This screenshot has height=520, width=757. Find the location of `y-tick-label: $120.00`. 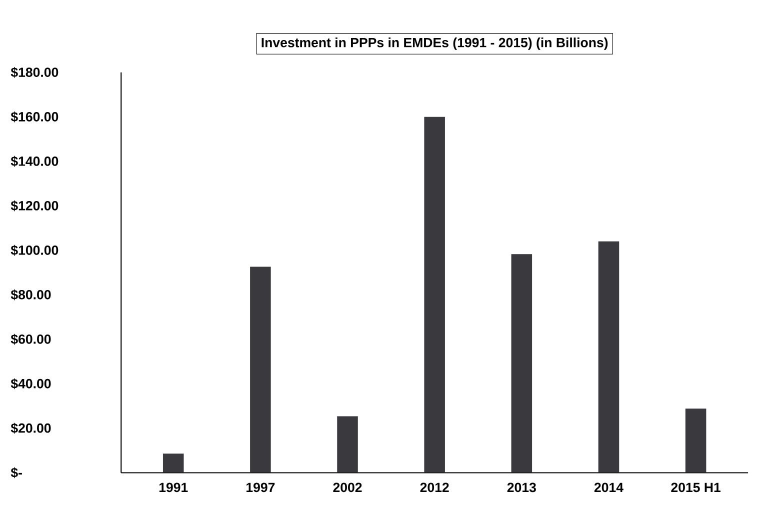

y-tick-label: $120.00 is located at coordinates (34, 206).